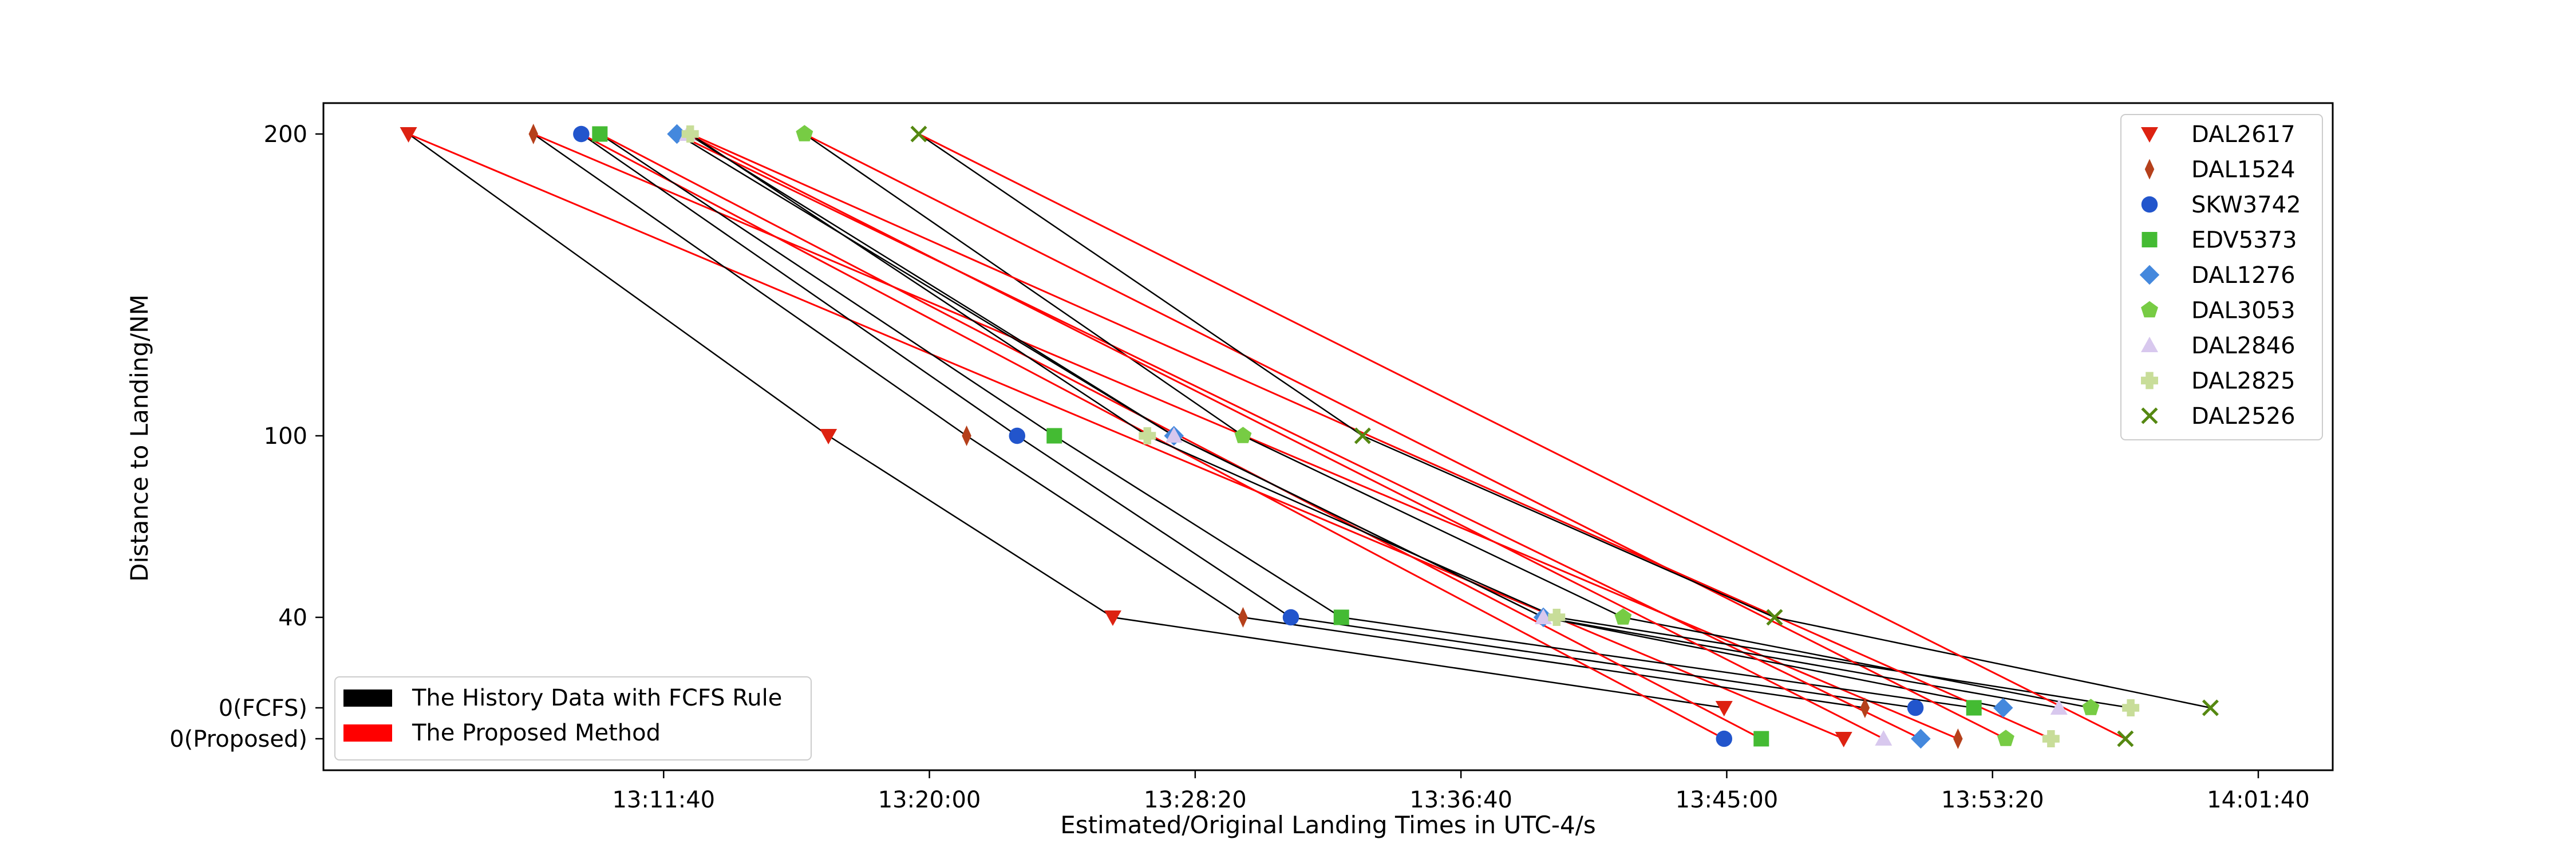  What do you see at coordinates (2149, 309) in the screenshot?
I see `legend-marker-DAL3053` at bounding box center [2149, 309].